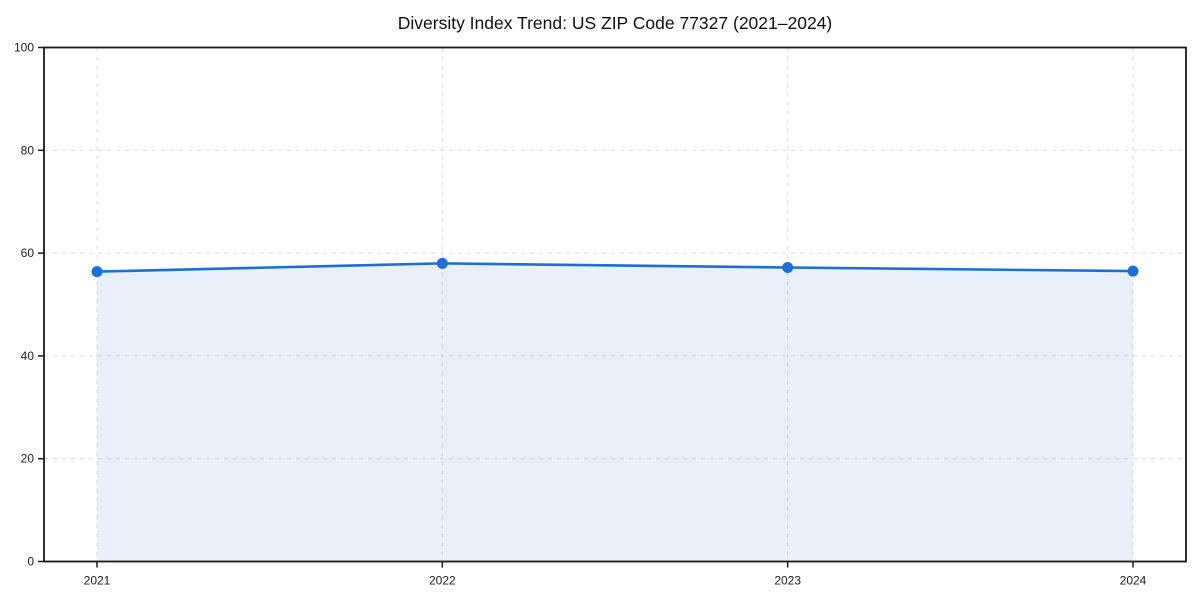 The height and width of the screenshot is (600, 1200). I want to click on data-point-2022, so click(442, 263).